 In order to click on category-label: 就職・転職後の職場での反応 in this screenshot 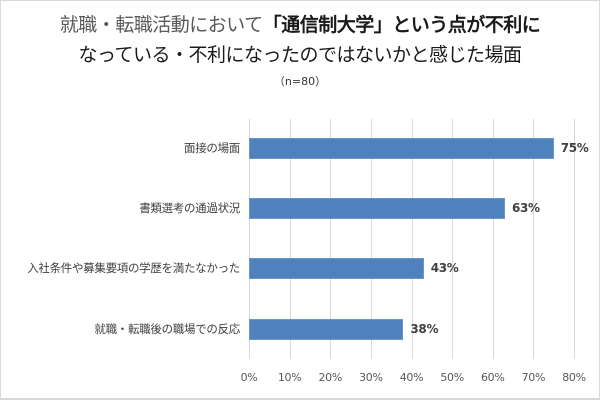, I will do `click(167, 329)`.